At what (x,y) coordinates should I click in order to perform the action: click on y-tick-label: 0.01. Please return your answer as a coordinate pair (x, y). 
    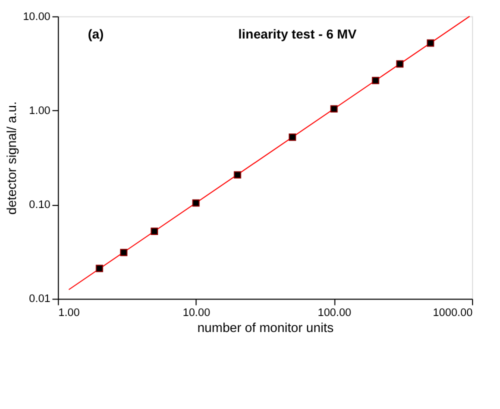
    Looking at the image, I should click on (39, 299).